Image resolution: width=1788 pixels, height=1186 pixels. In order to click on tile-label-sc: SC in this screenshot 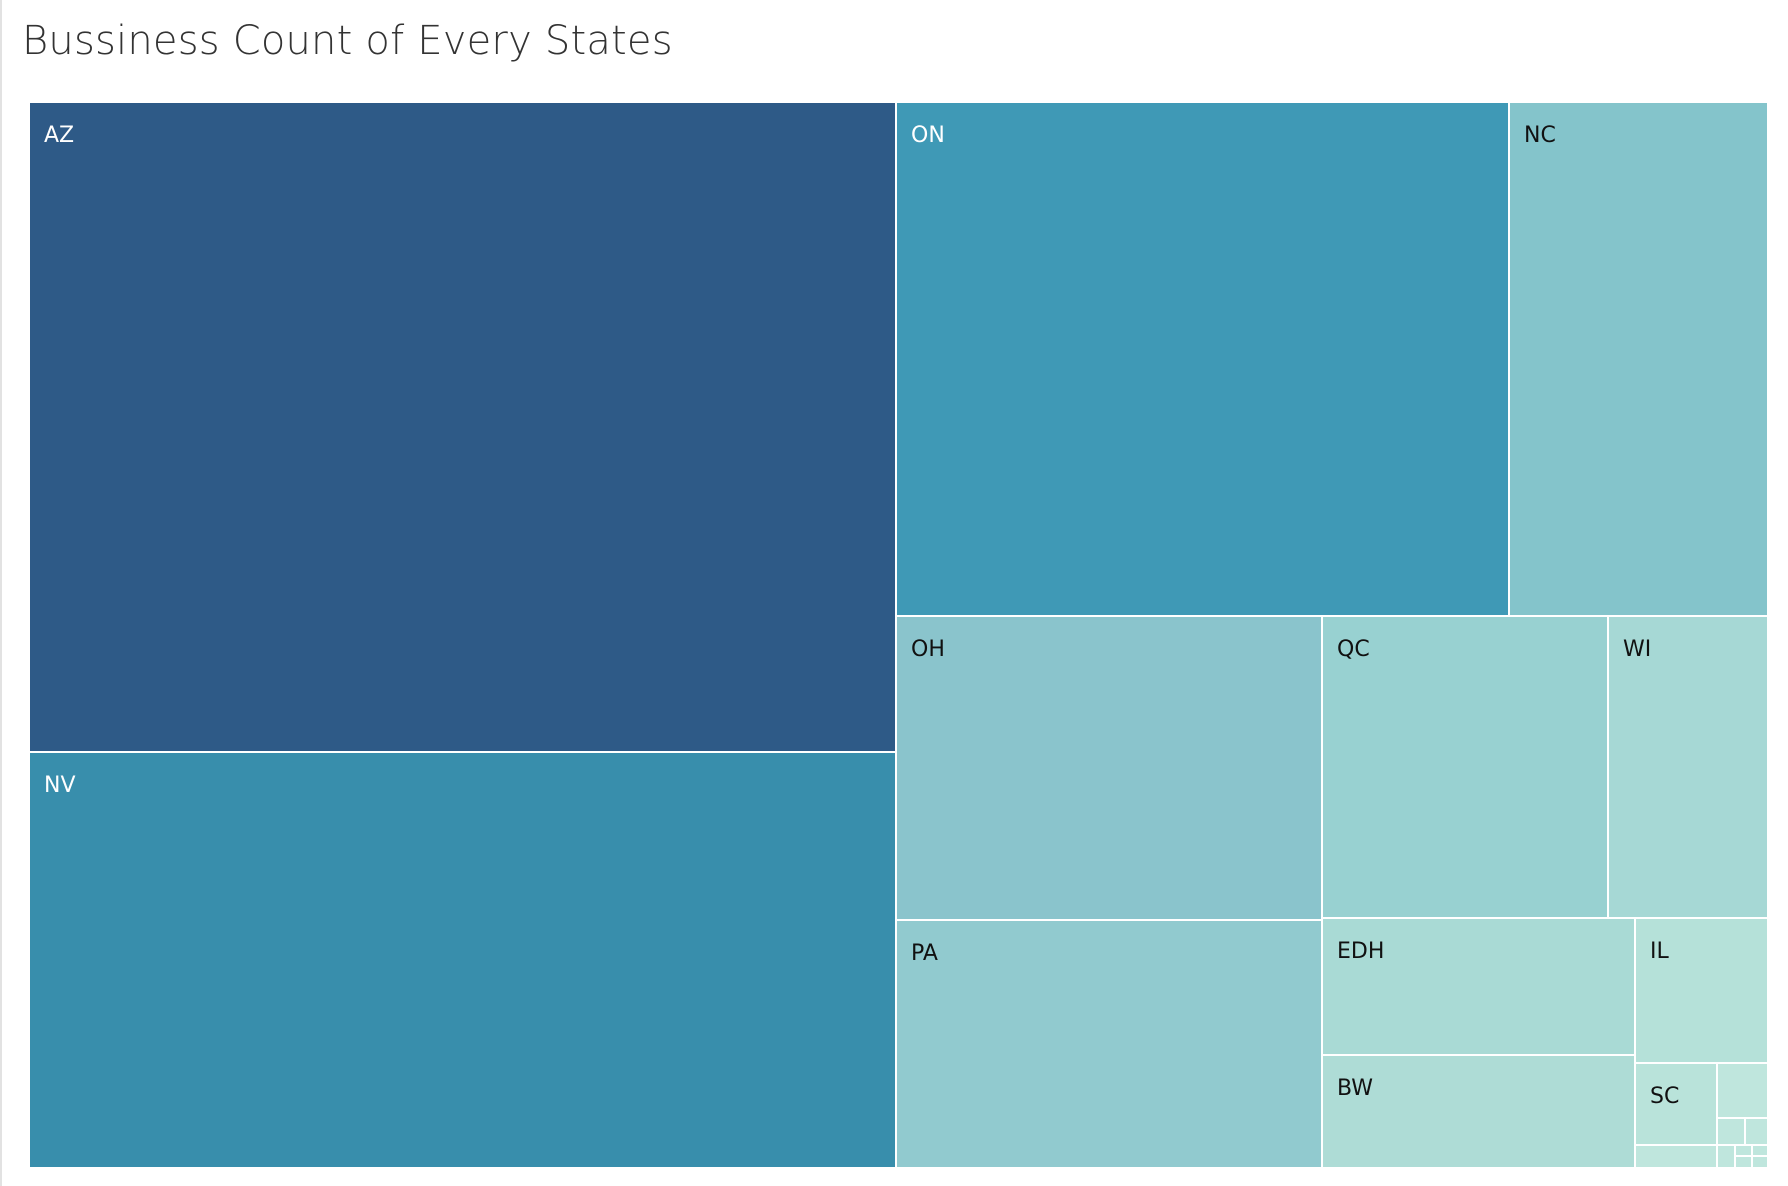, I will do `click(1664, 1096)`.